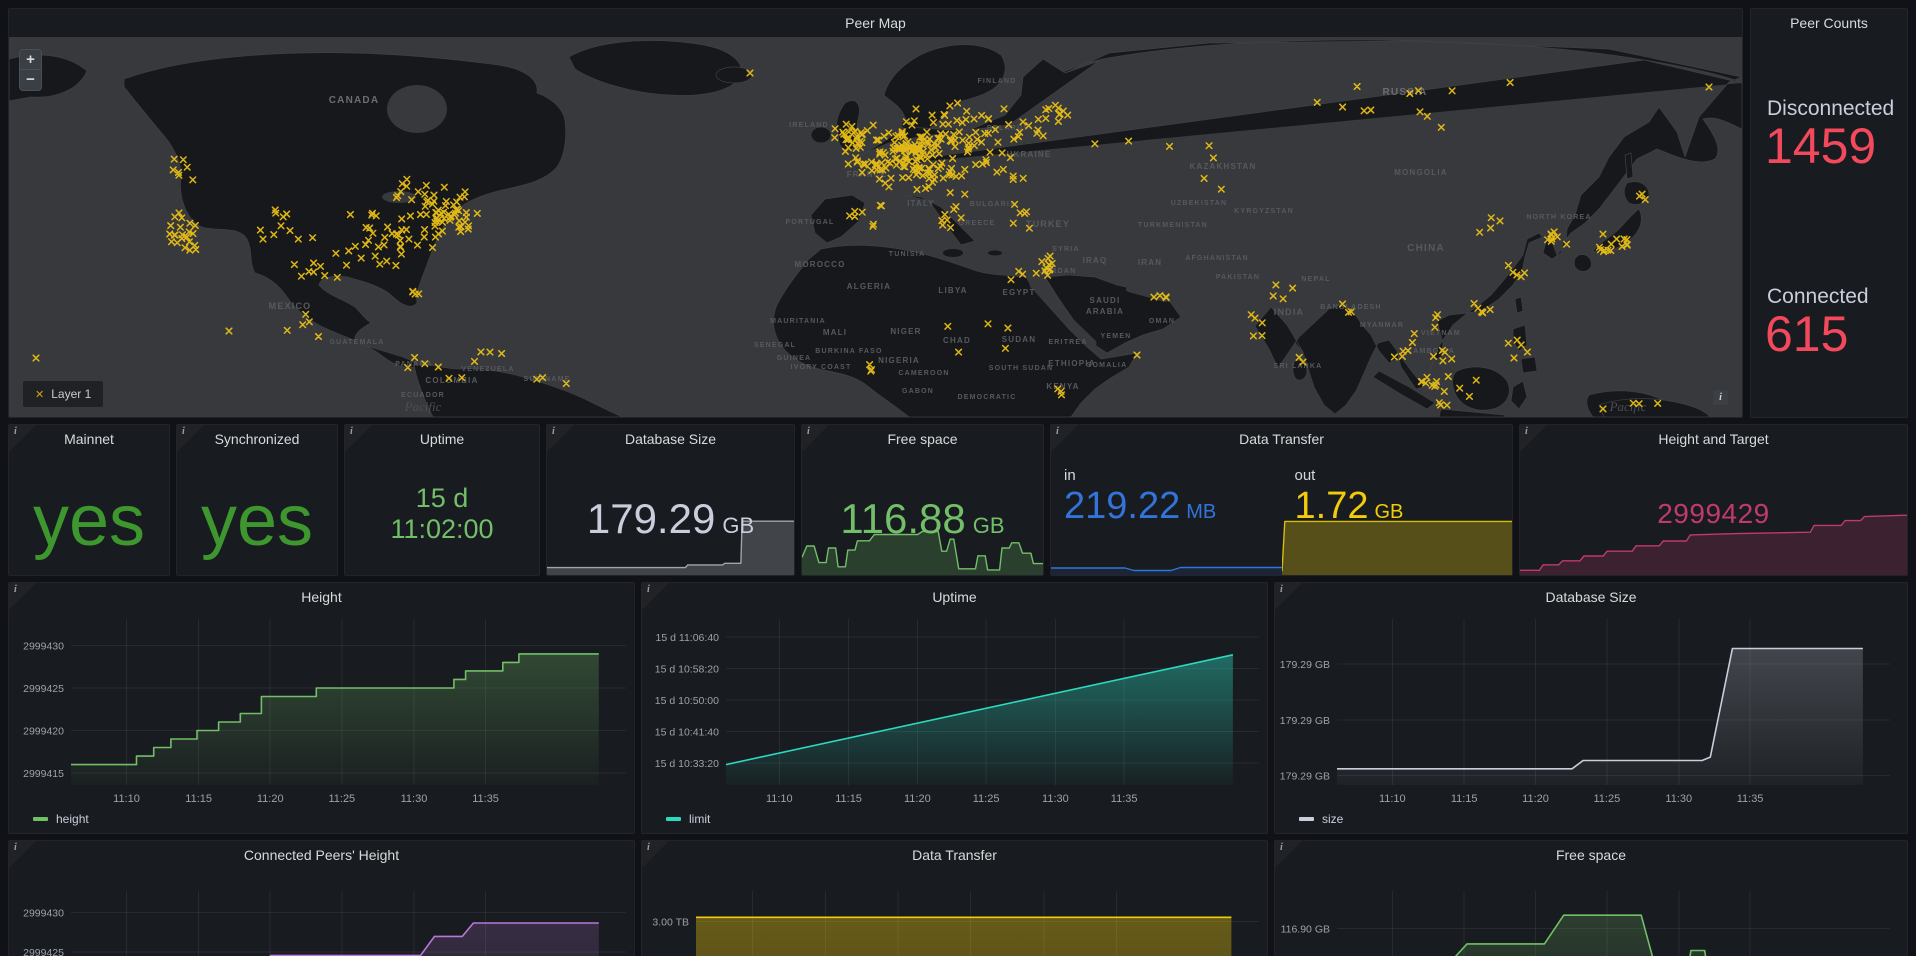 The width and height of the screenshot is (1916, 956). I want to click on map-attribution-icon: i, so click(1720, 397).